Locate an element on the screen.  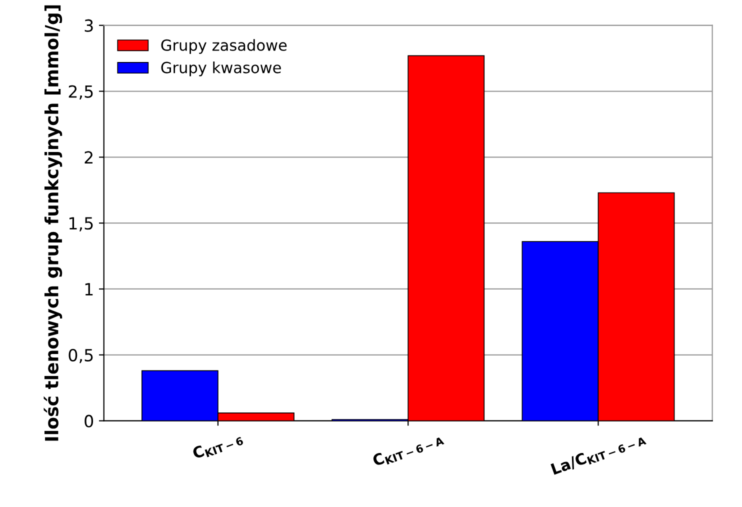
y-axis-title: Ilość tlenowych grup funkcyjnych [mmol/g] is located at coordinates (53, 223).